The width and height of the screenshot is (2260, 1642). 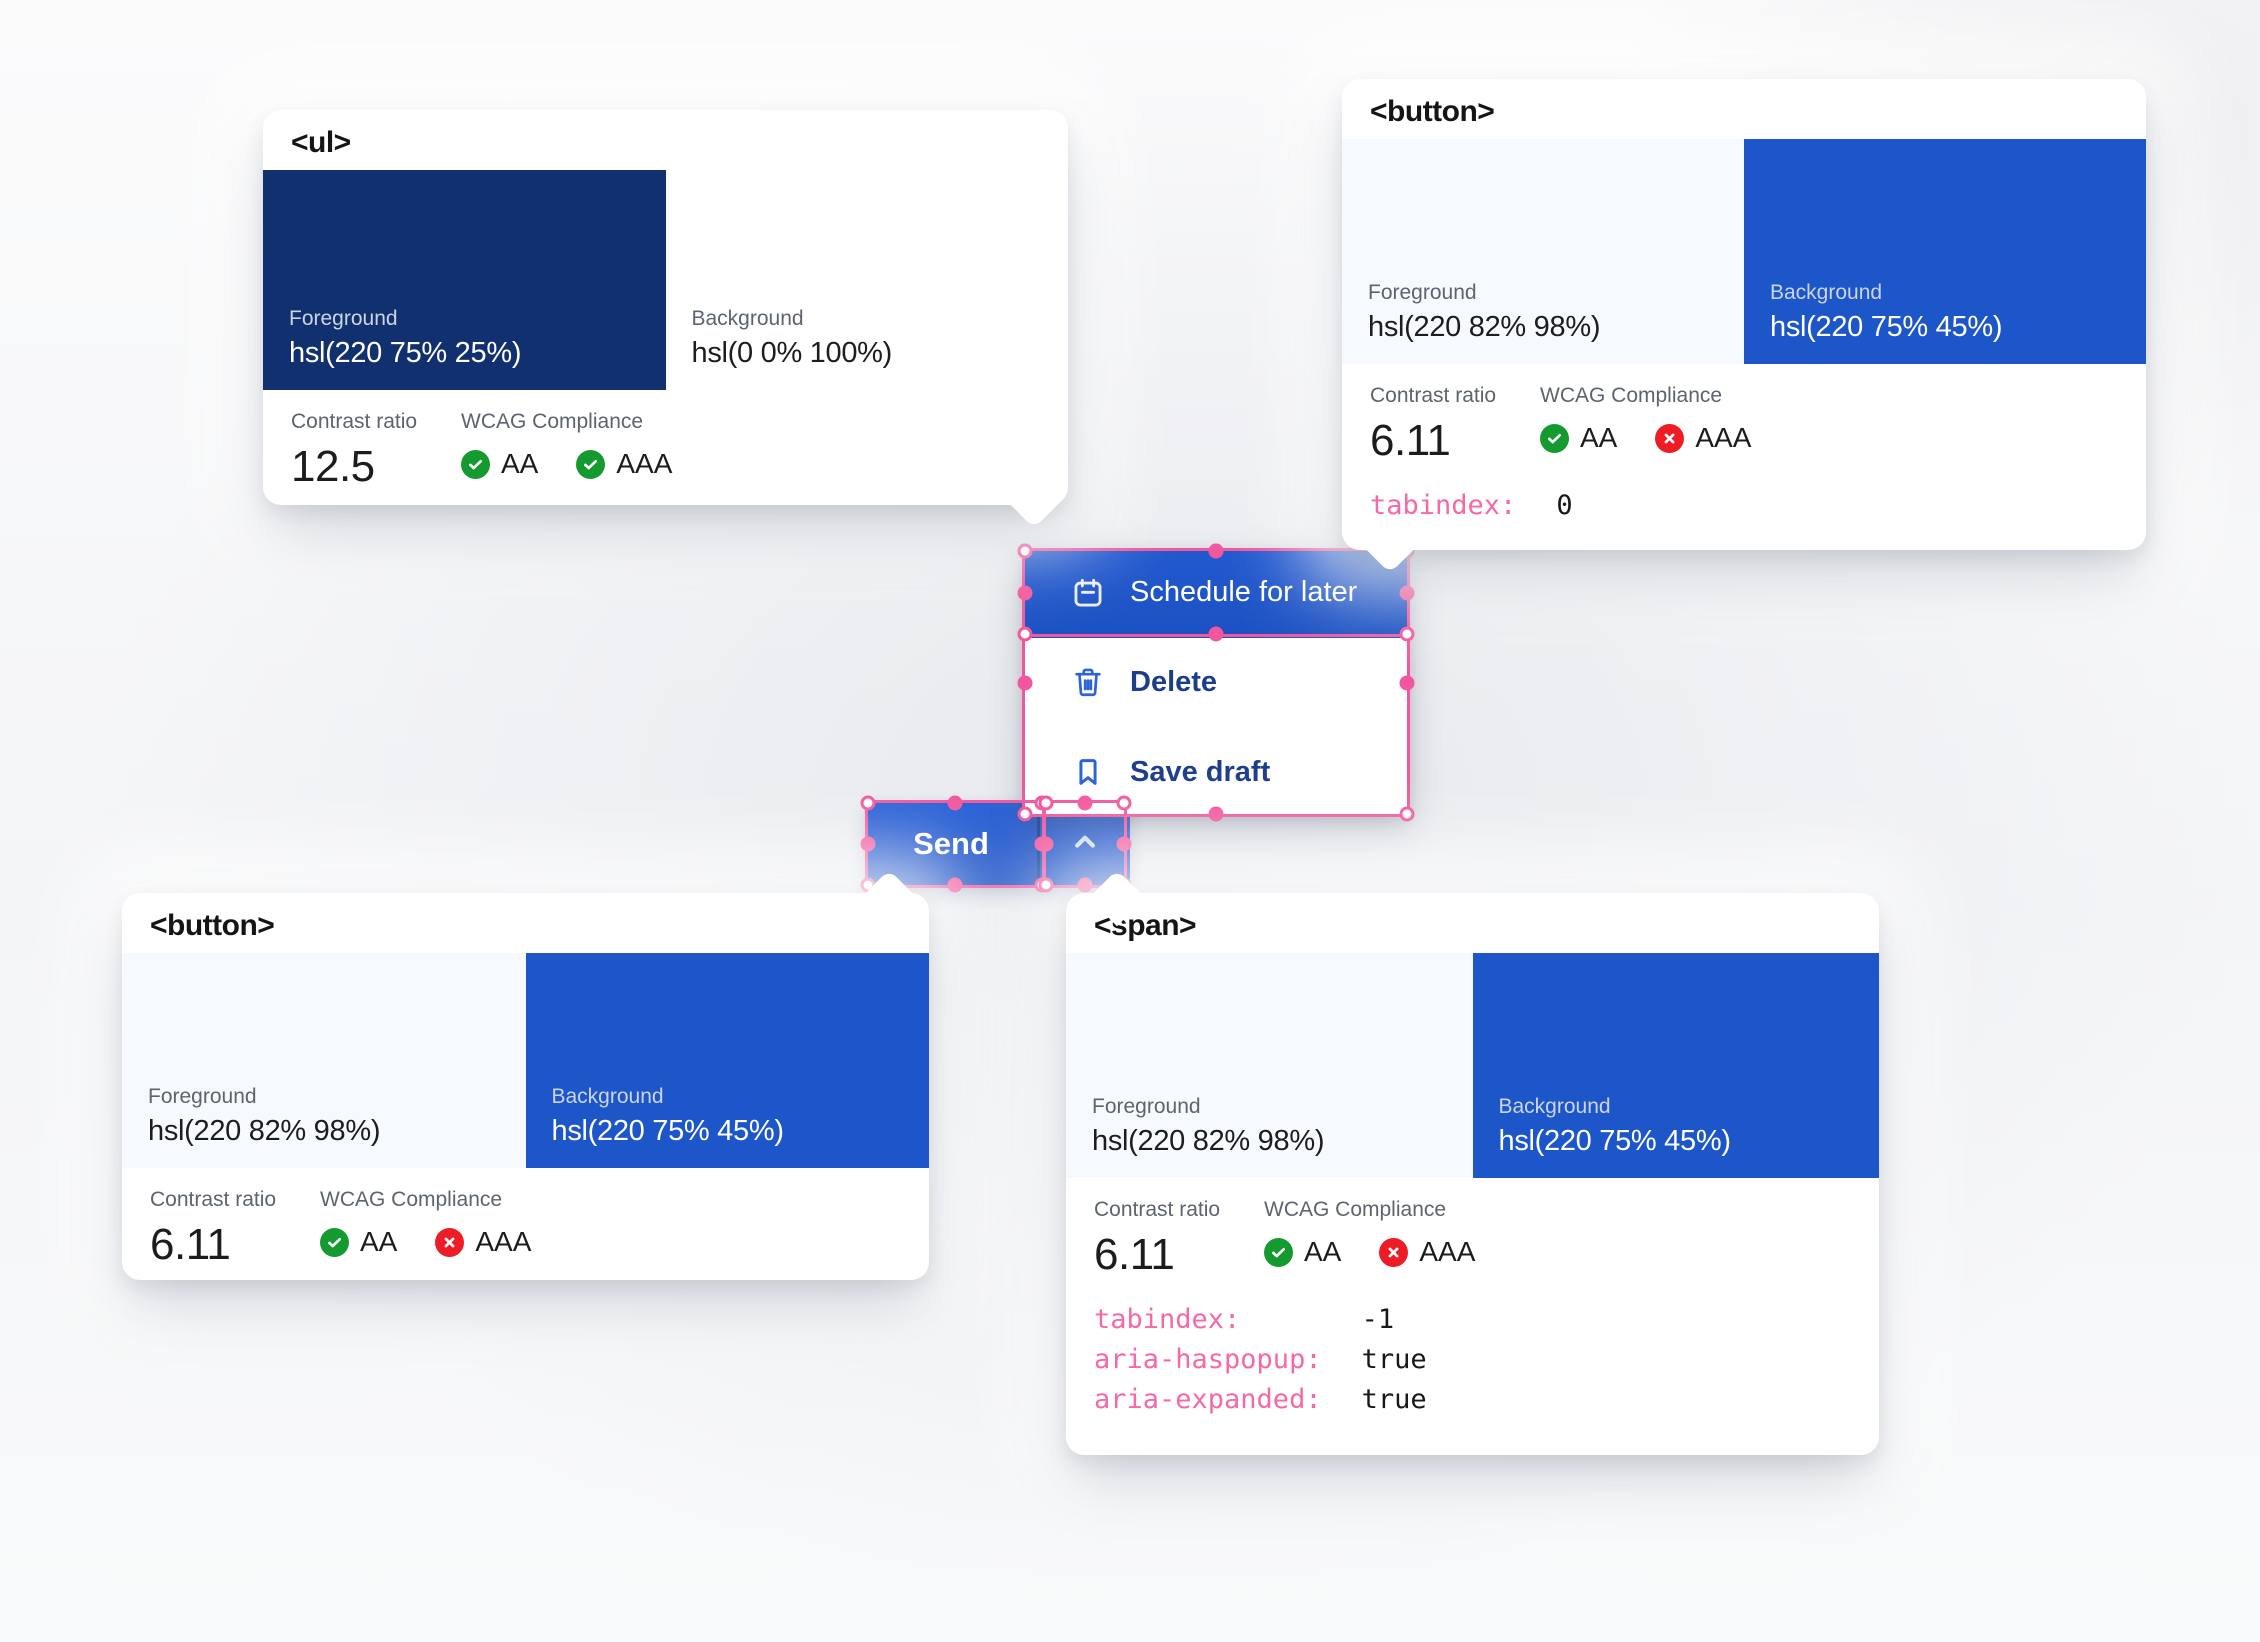 What do you see at coordinates (1208, 1359) in the screenshot?
I see `attr-name: aria-haspopup:` at bounding box center [1208, 1359].